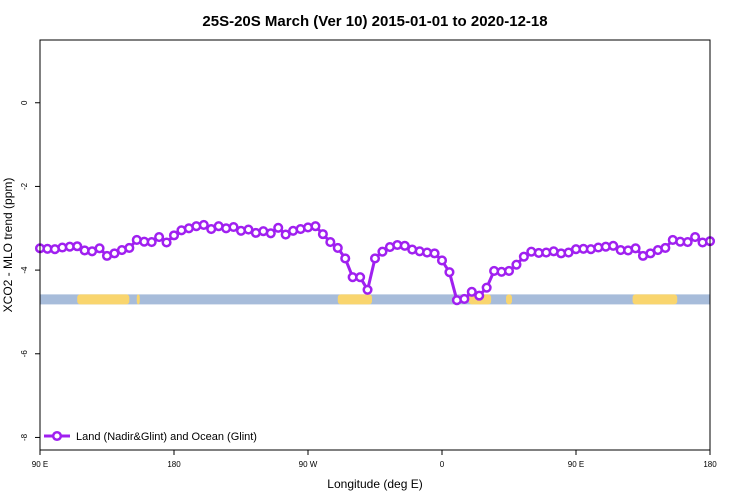  What do you see at coordinates (24, 270) in the screenshot?
I see `y-tick-label: -4` at bounding box center [24, 270].